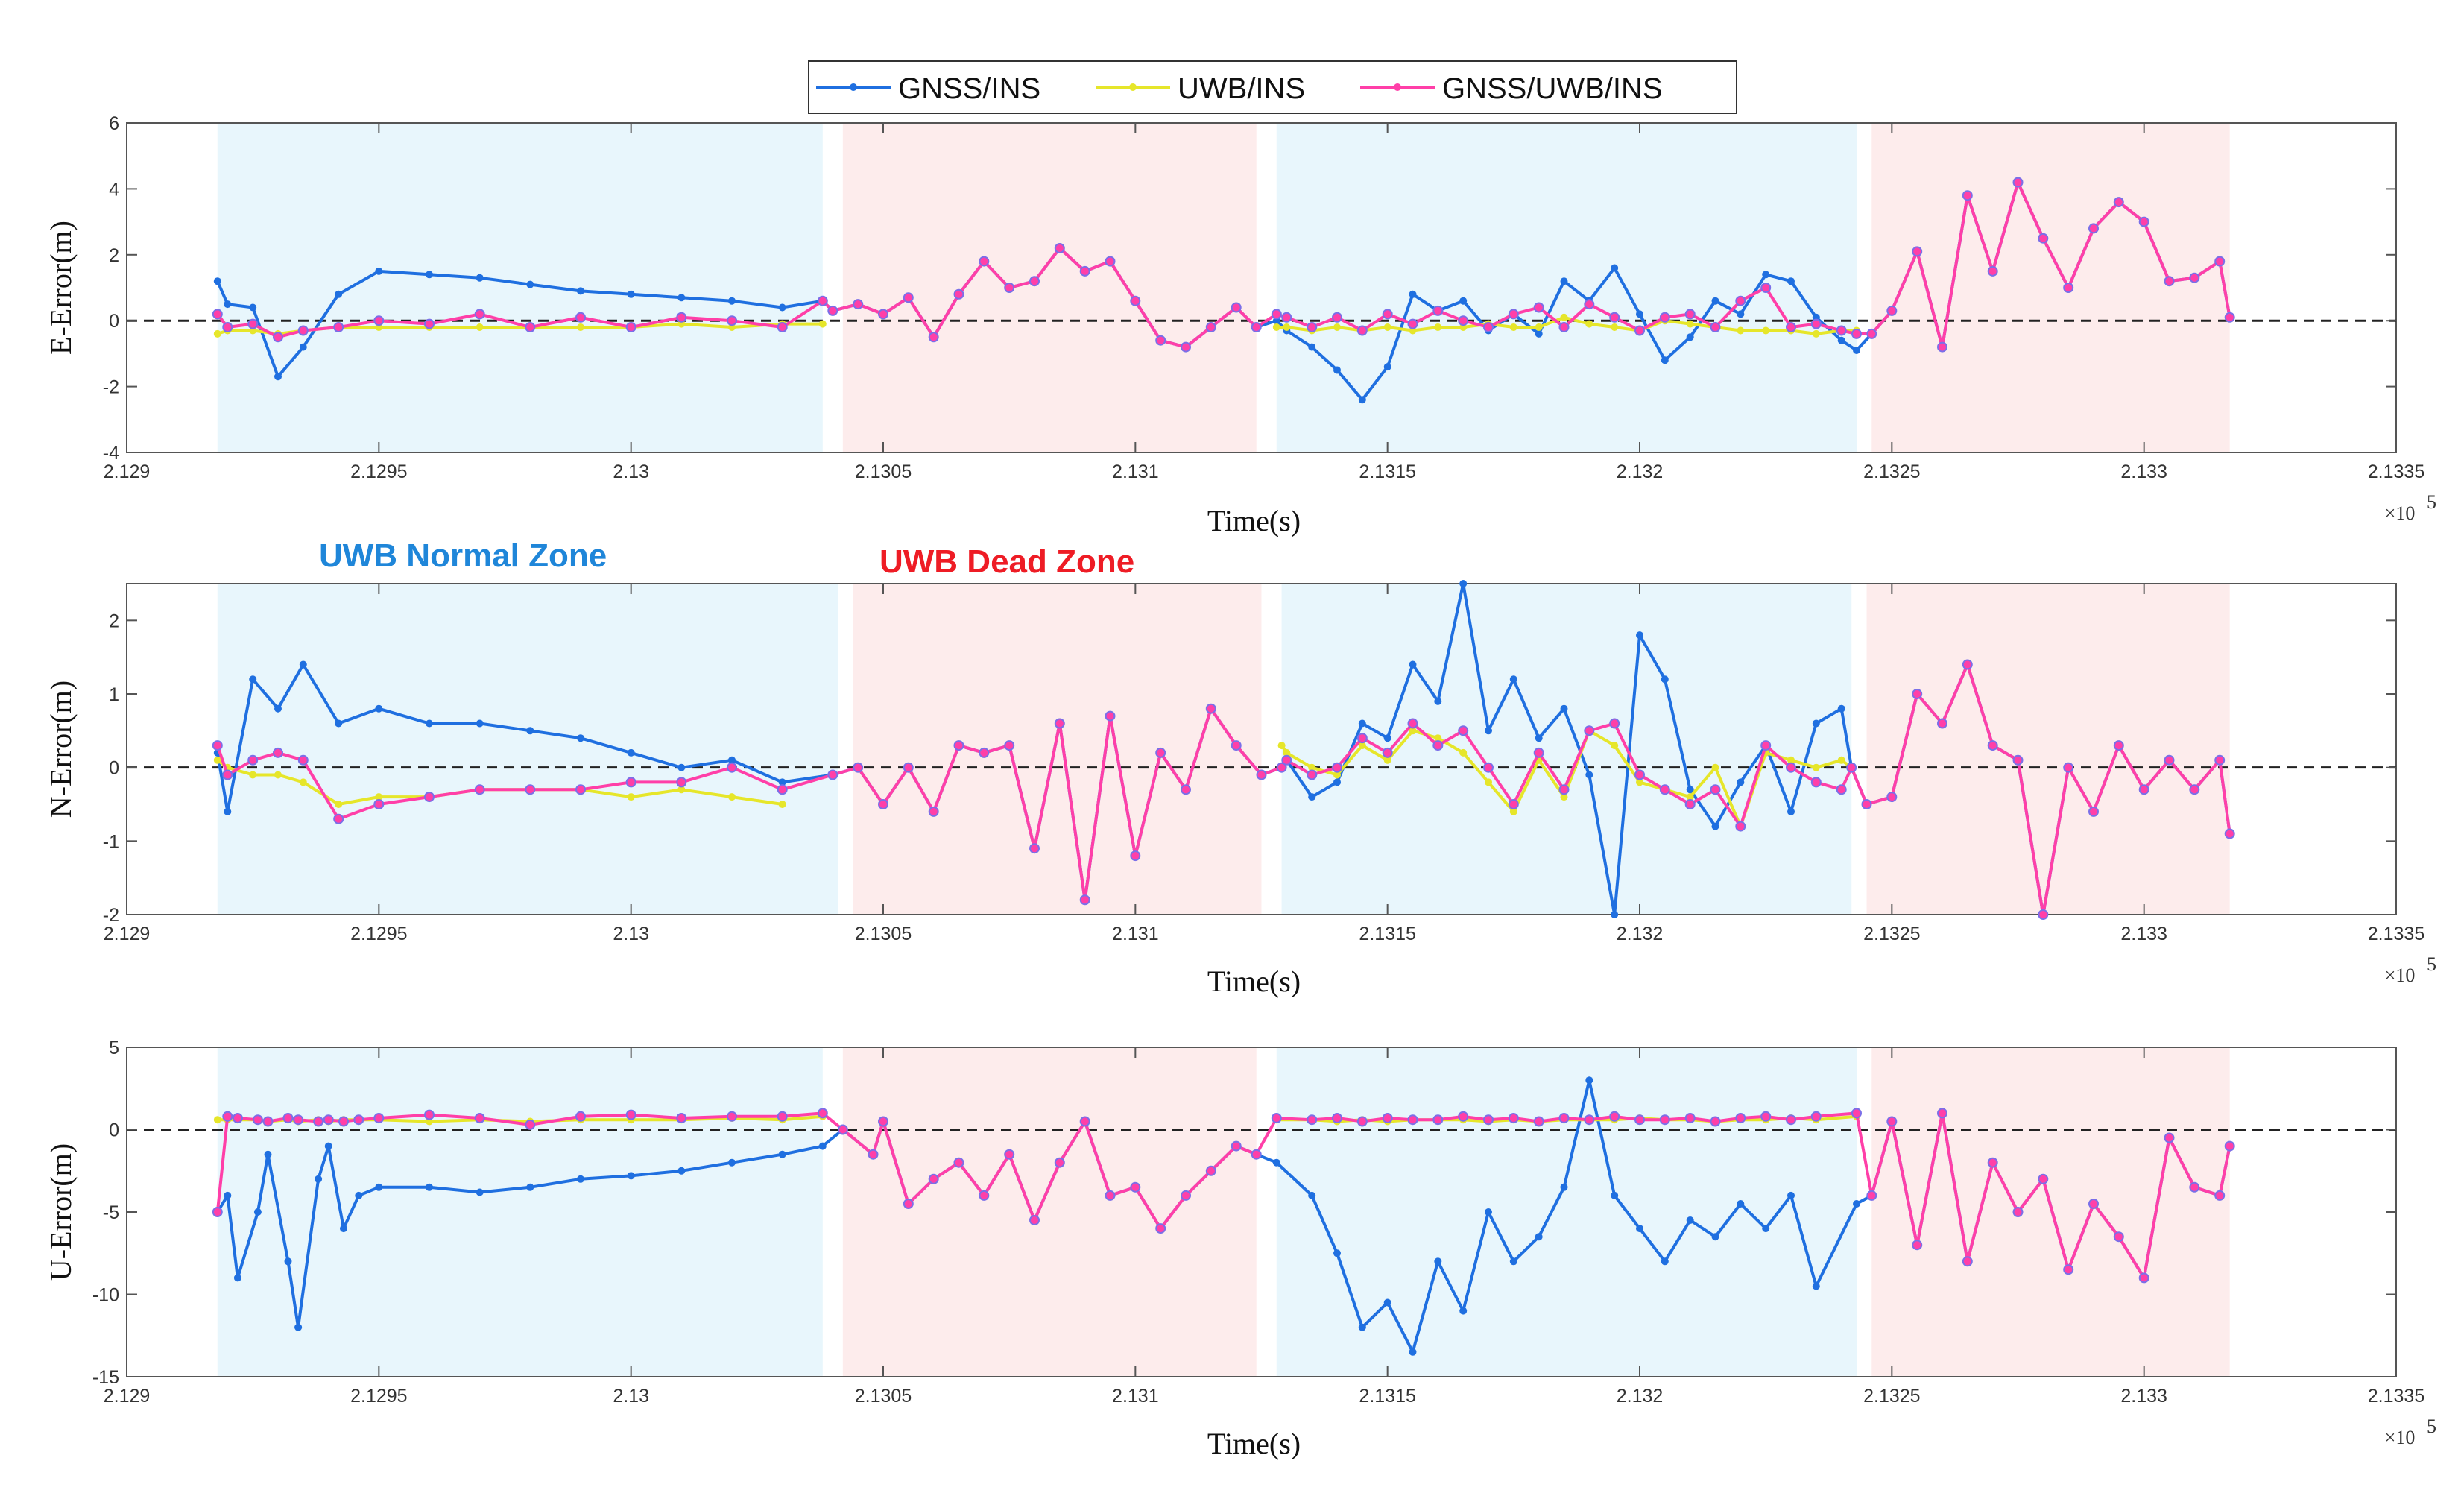  I want to click on u-error-y-axis-title: U-Error(m), so click(61, 1212).